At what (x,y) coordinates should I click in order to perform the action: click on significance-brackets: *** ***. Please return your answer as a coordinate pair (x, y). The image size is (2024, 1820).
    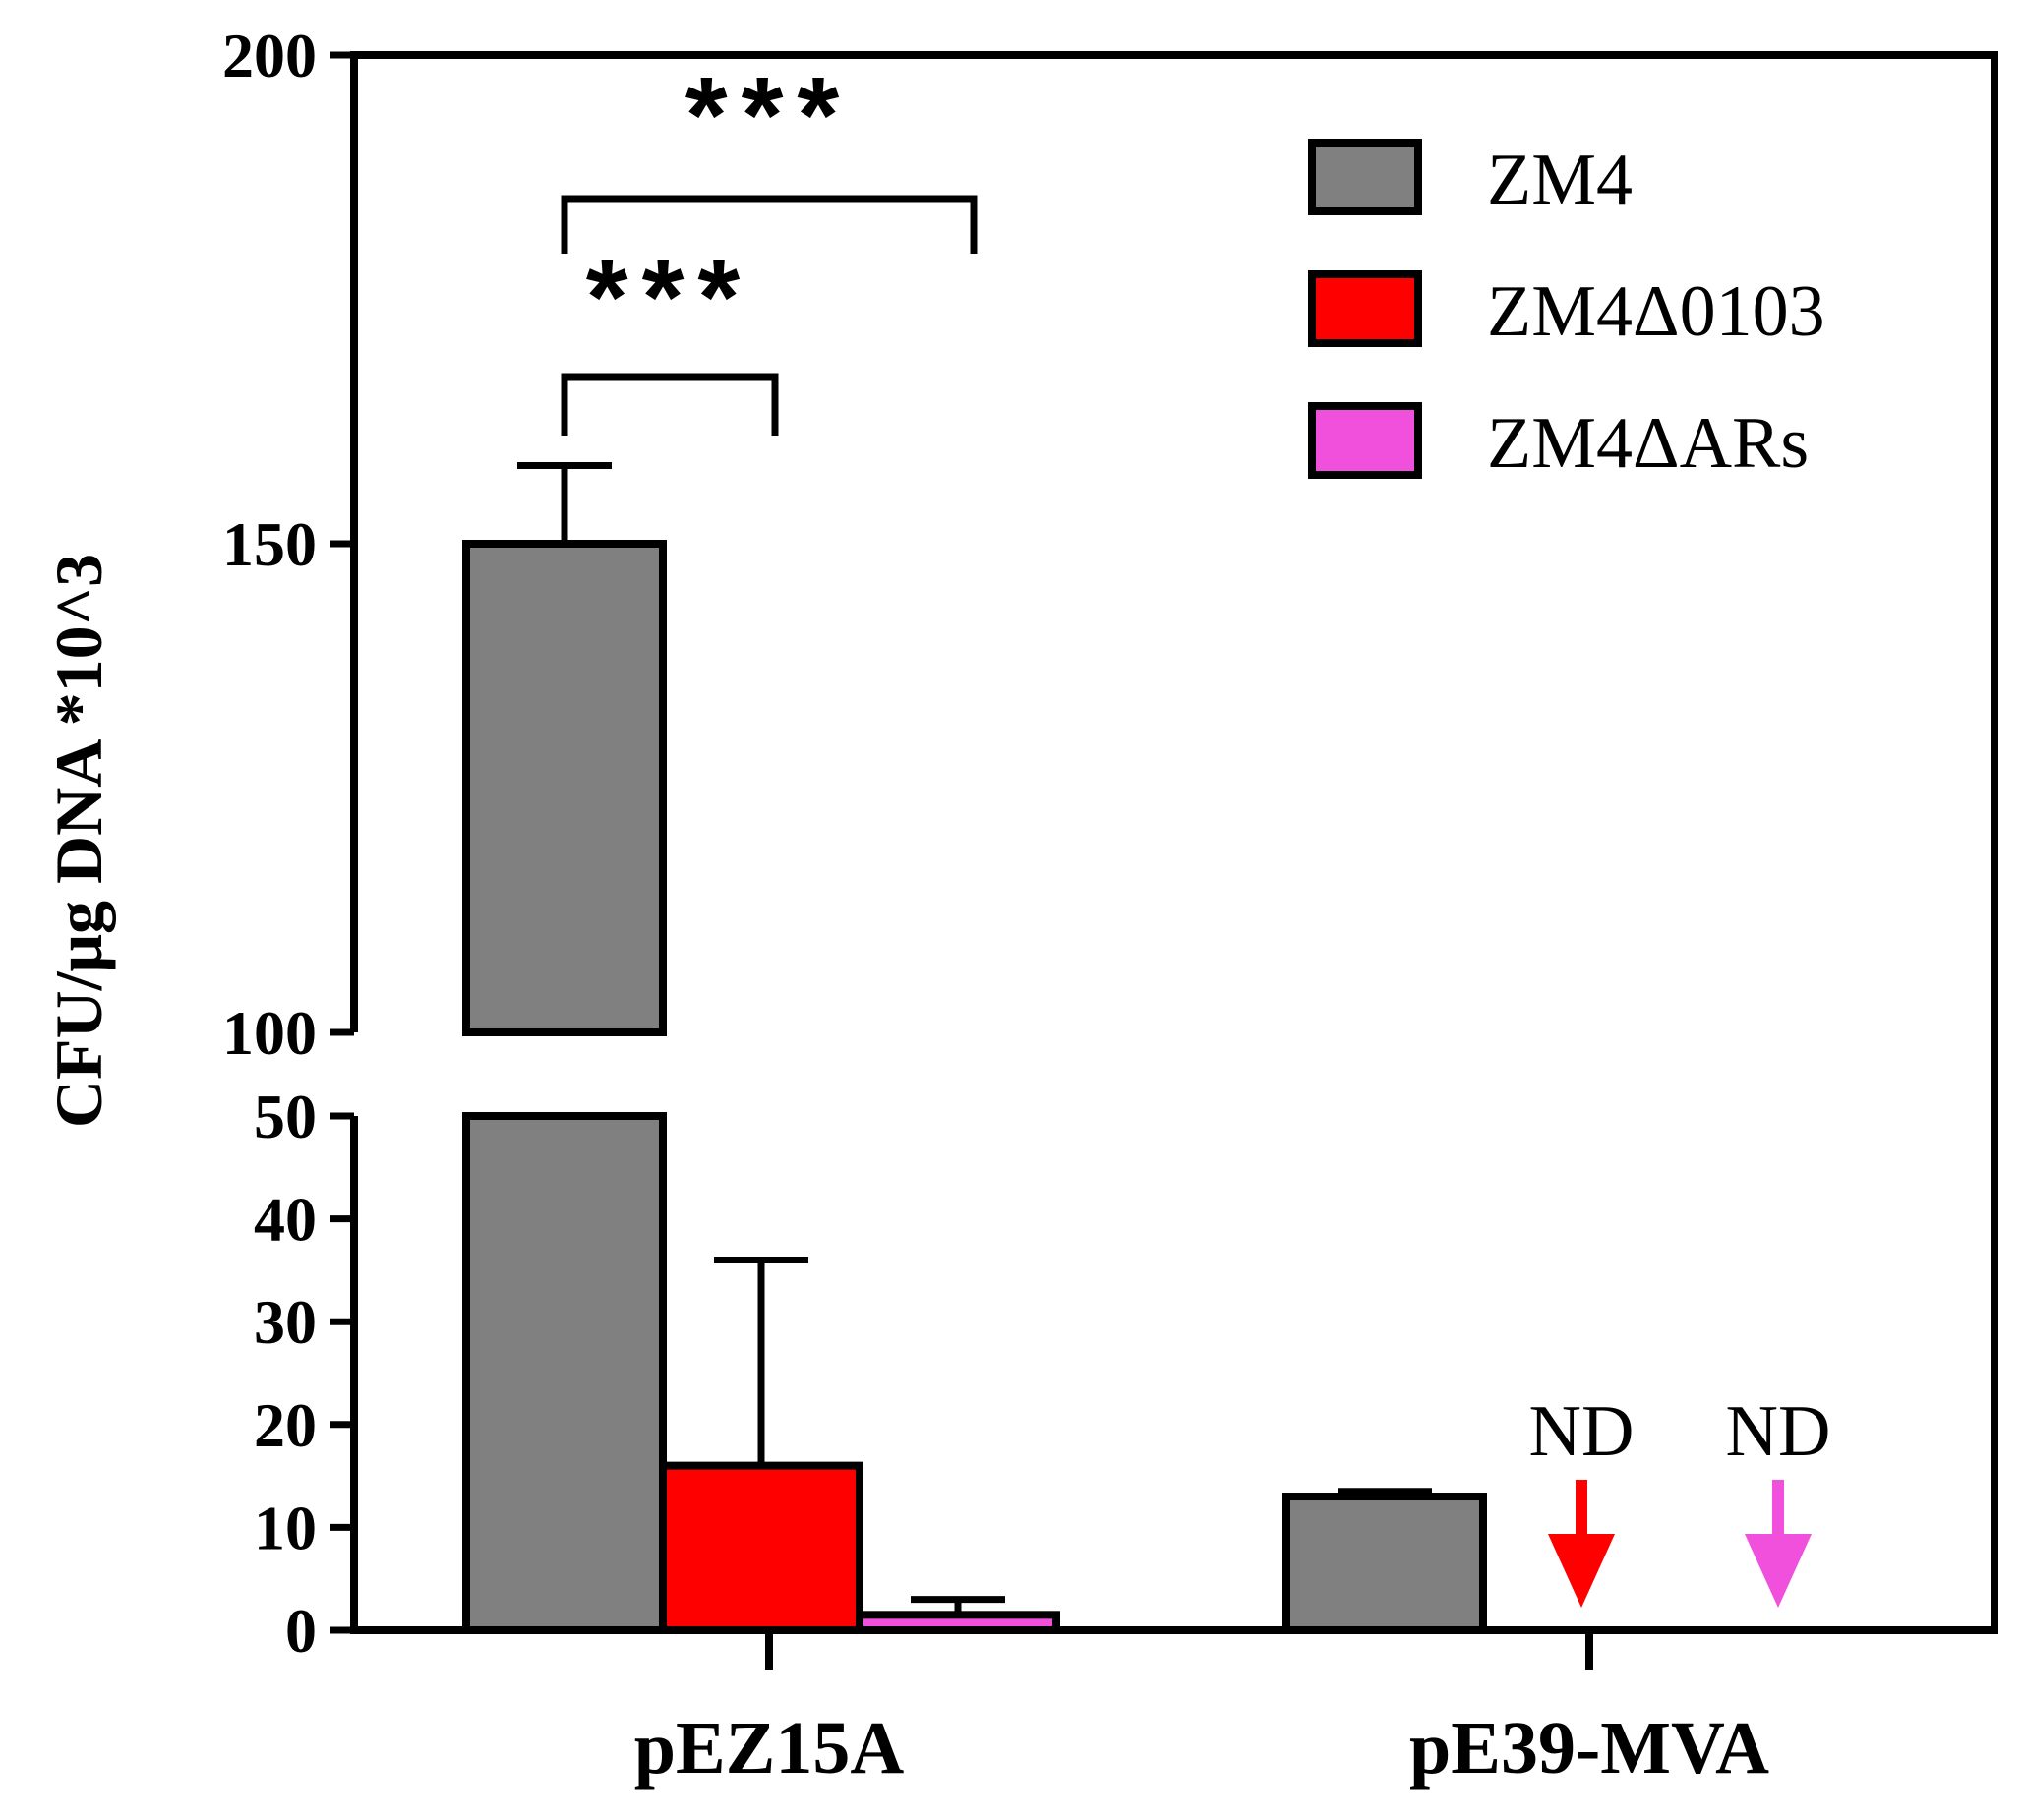
    Looking at the image, I should click on (769, 245).